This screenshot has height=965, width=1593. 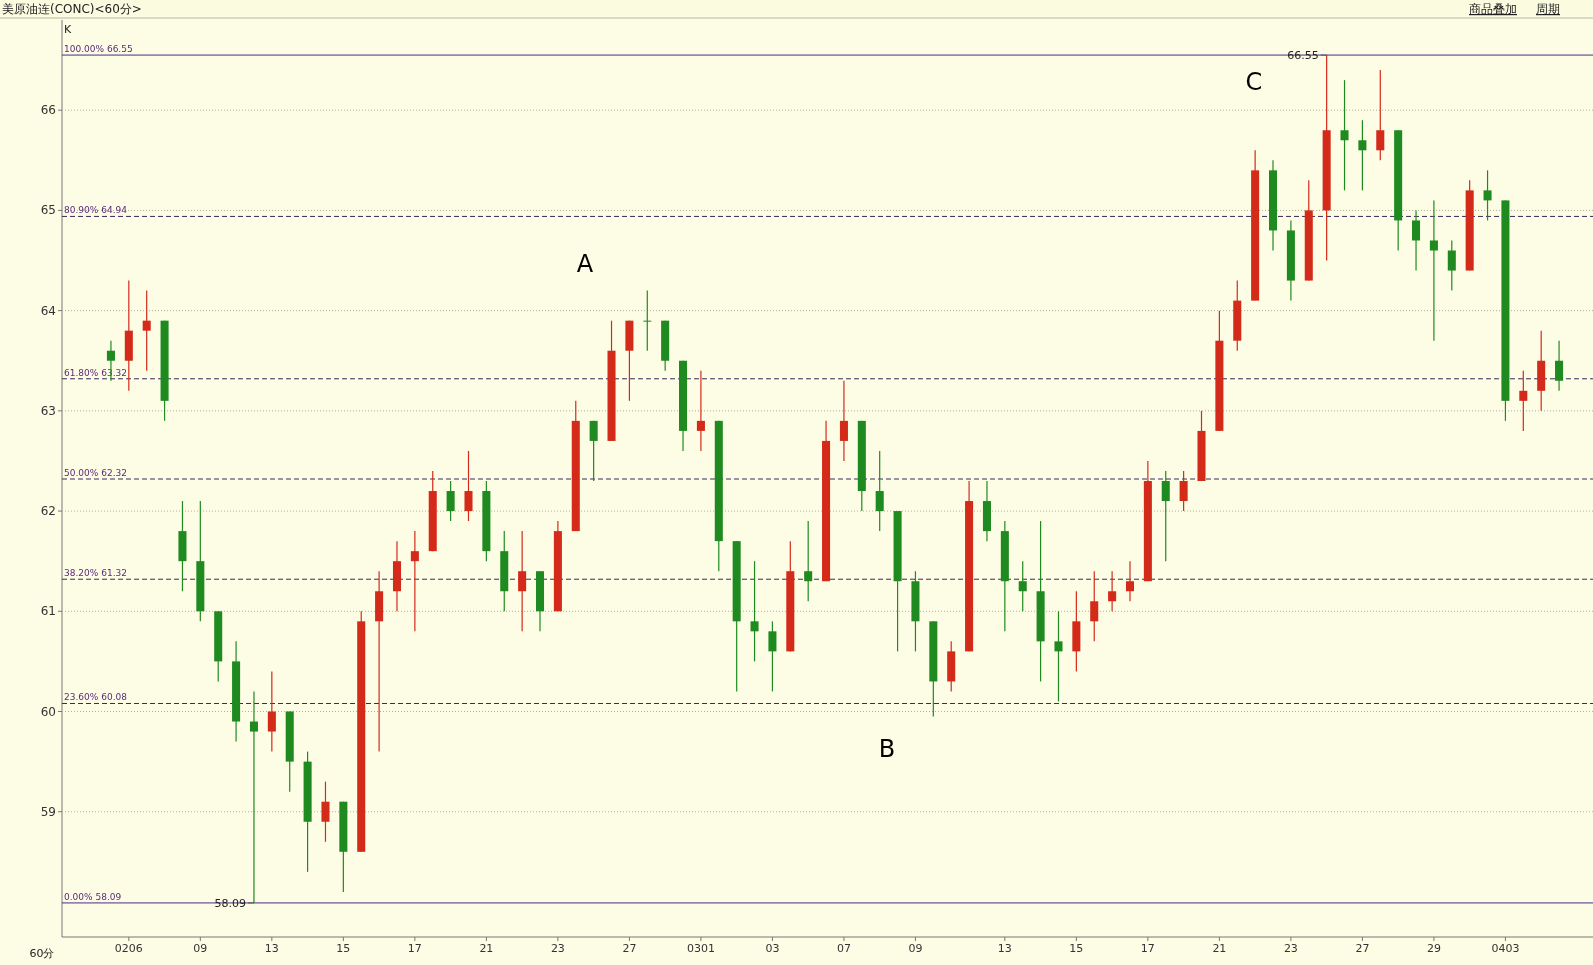 What do you see at coordinates (48, 611) in the screenshot?
I see `y-tick-label: 61` at bounding box center [48, 611].